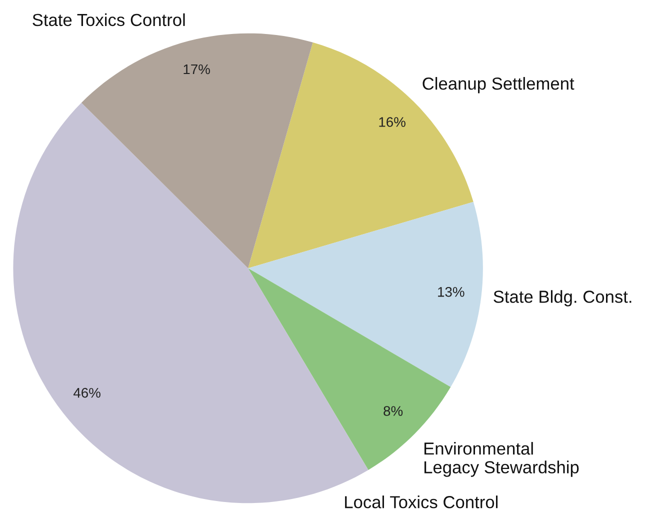  I want to click on data-label: 46%, so click(86, 393).